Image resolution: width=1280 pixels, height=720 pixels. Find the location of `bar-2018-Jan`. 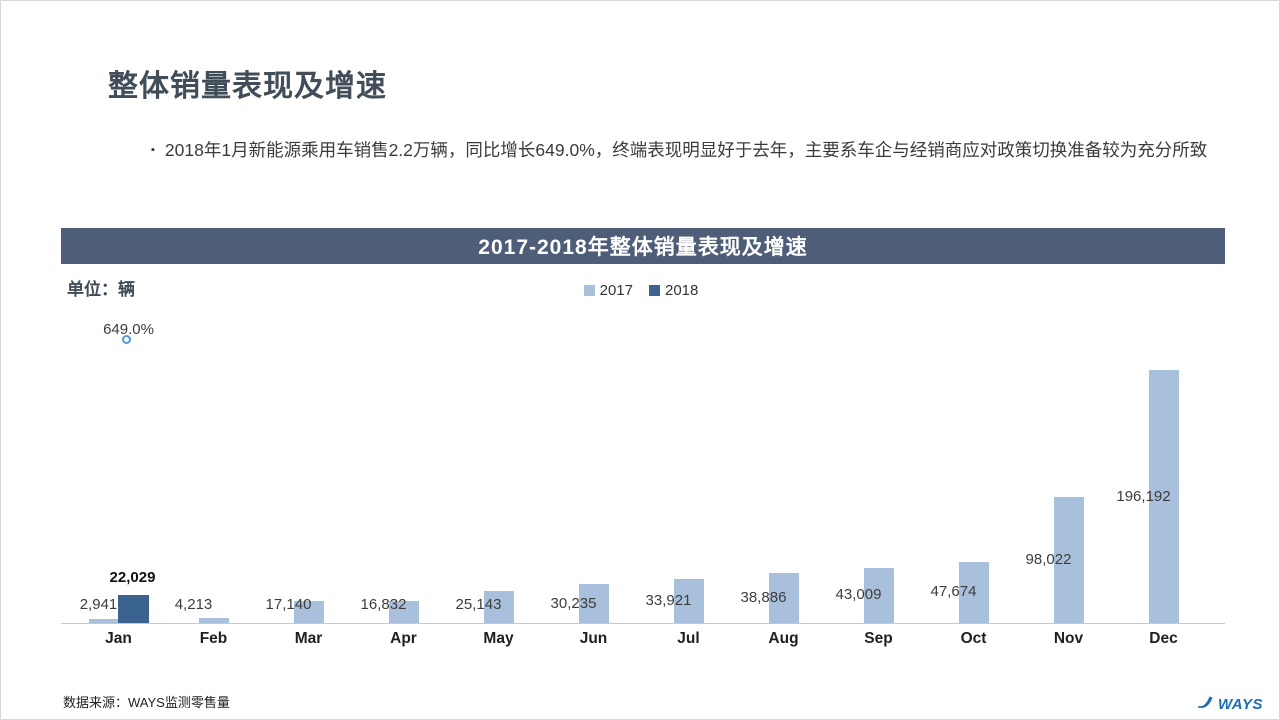

bar-2018-Jan is located at coordinates (133, 608).